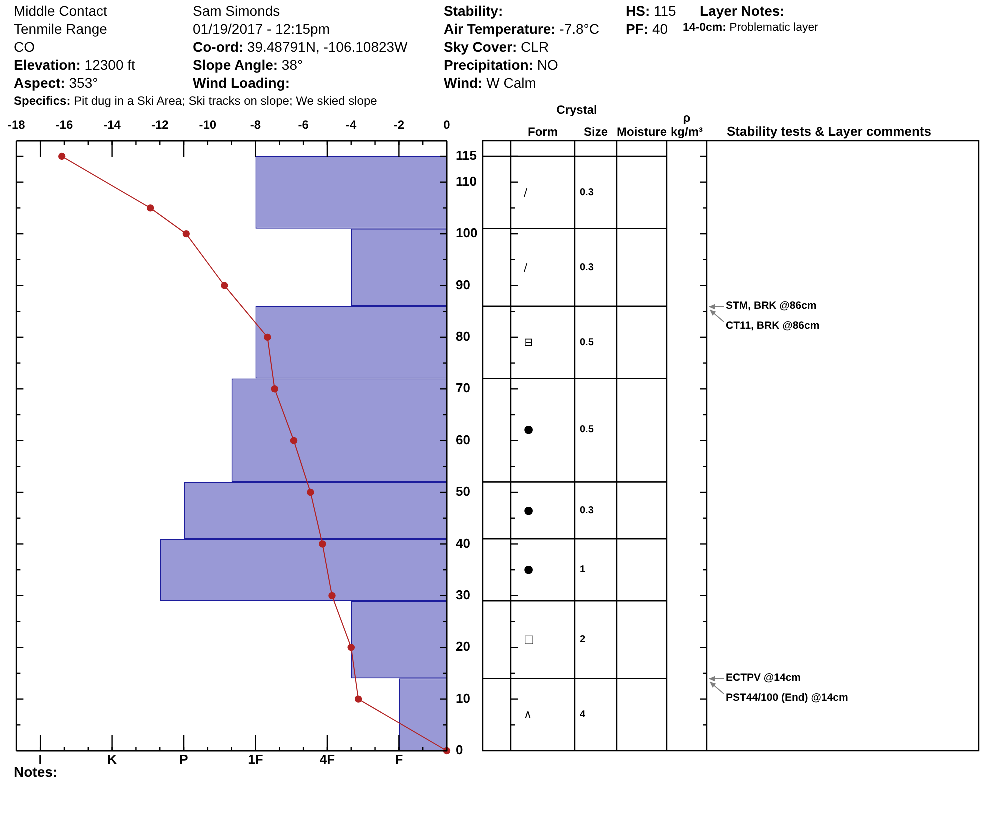 The height and width of the screenshot is (840, 994). What do you see at coordinates (241, 83) in the screenshot?
I see `text: Wind Loading:` at bounding box center [241, 83].